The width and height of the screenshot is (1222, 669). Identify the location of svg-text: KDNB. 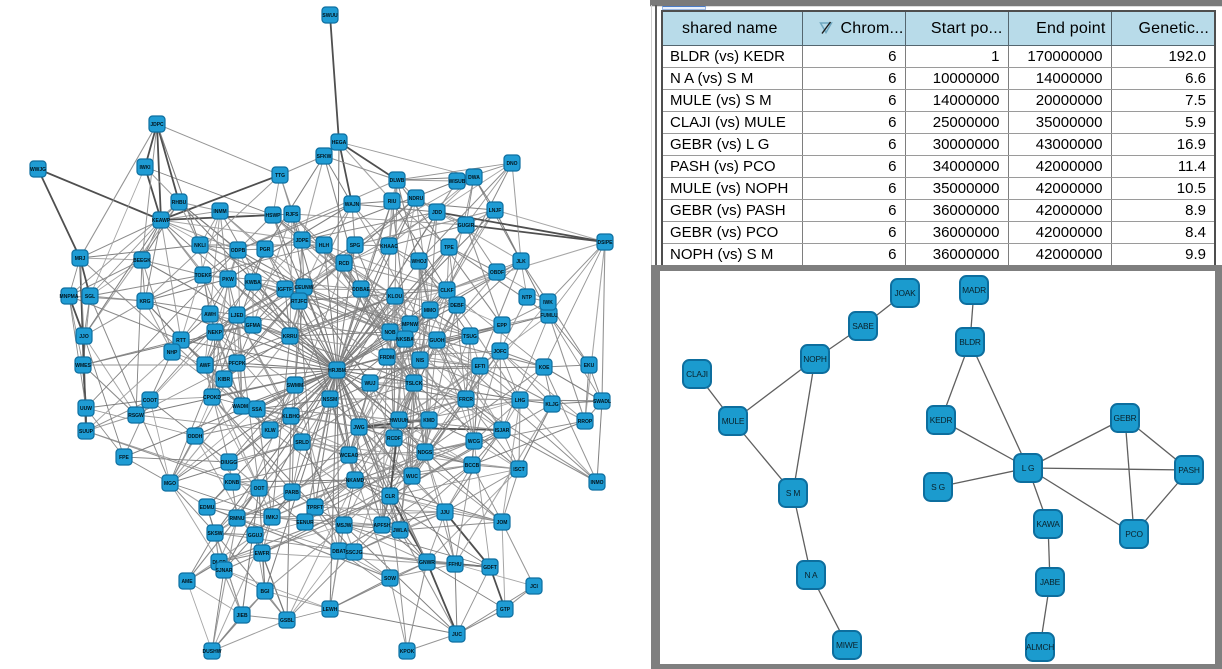
(232, 483).